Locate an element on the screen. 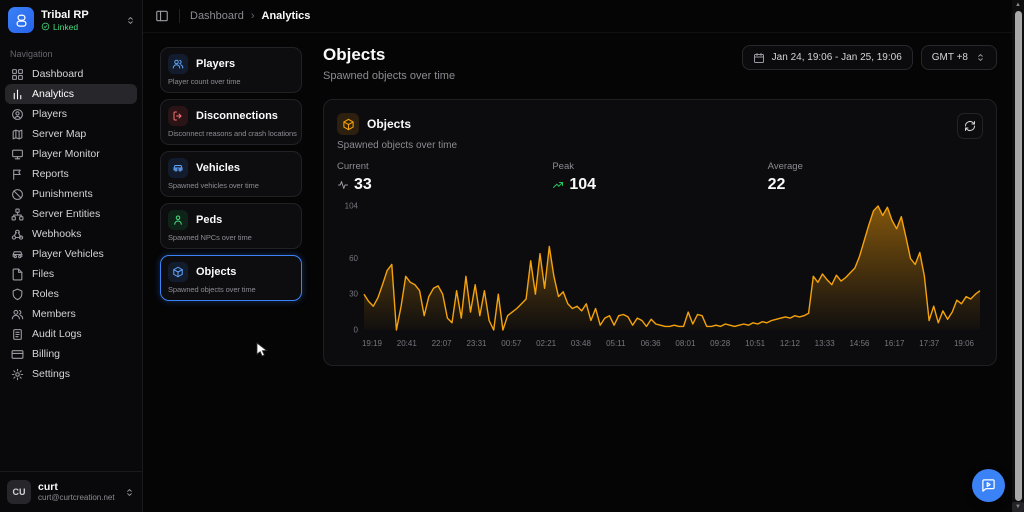 Image resolution: width=1024 pixels, height=512 pixels. stat-peak: Peak 104 is located at coordinates (659, 177).